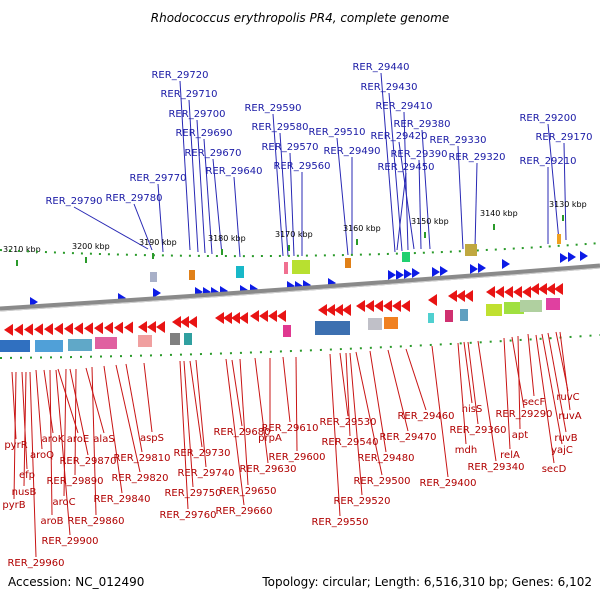 Image resolution: width=600 pixels, height=600 pixels. Describe the element at coordinates (196, 114) in the screenshot. I see `top-gene-label: RER_29700` at that location.